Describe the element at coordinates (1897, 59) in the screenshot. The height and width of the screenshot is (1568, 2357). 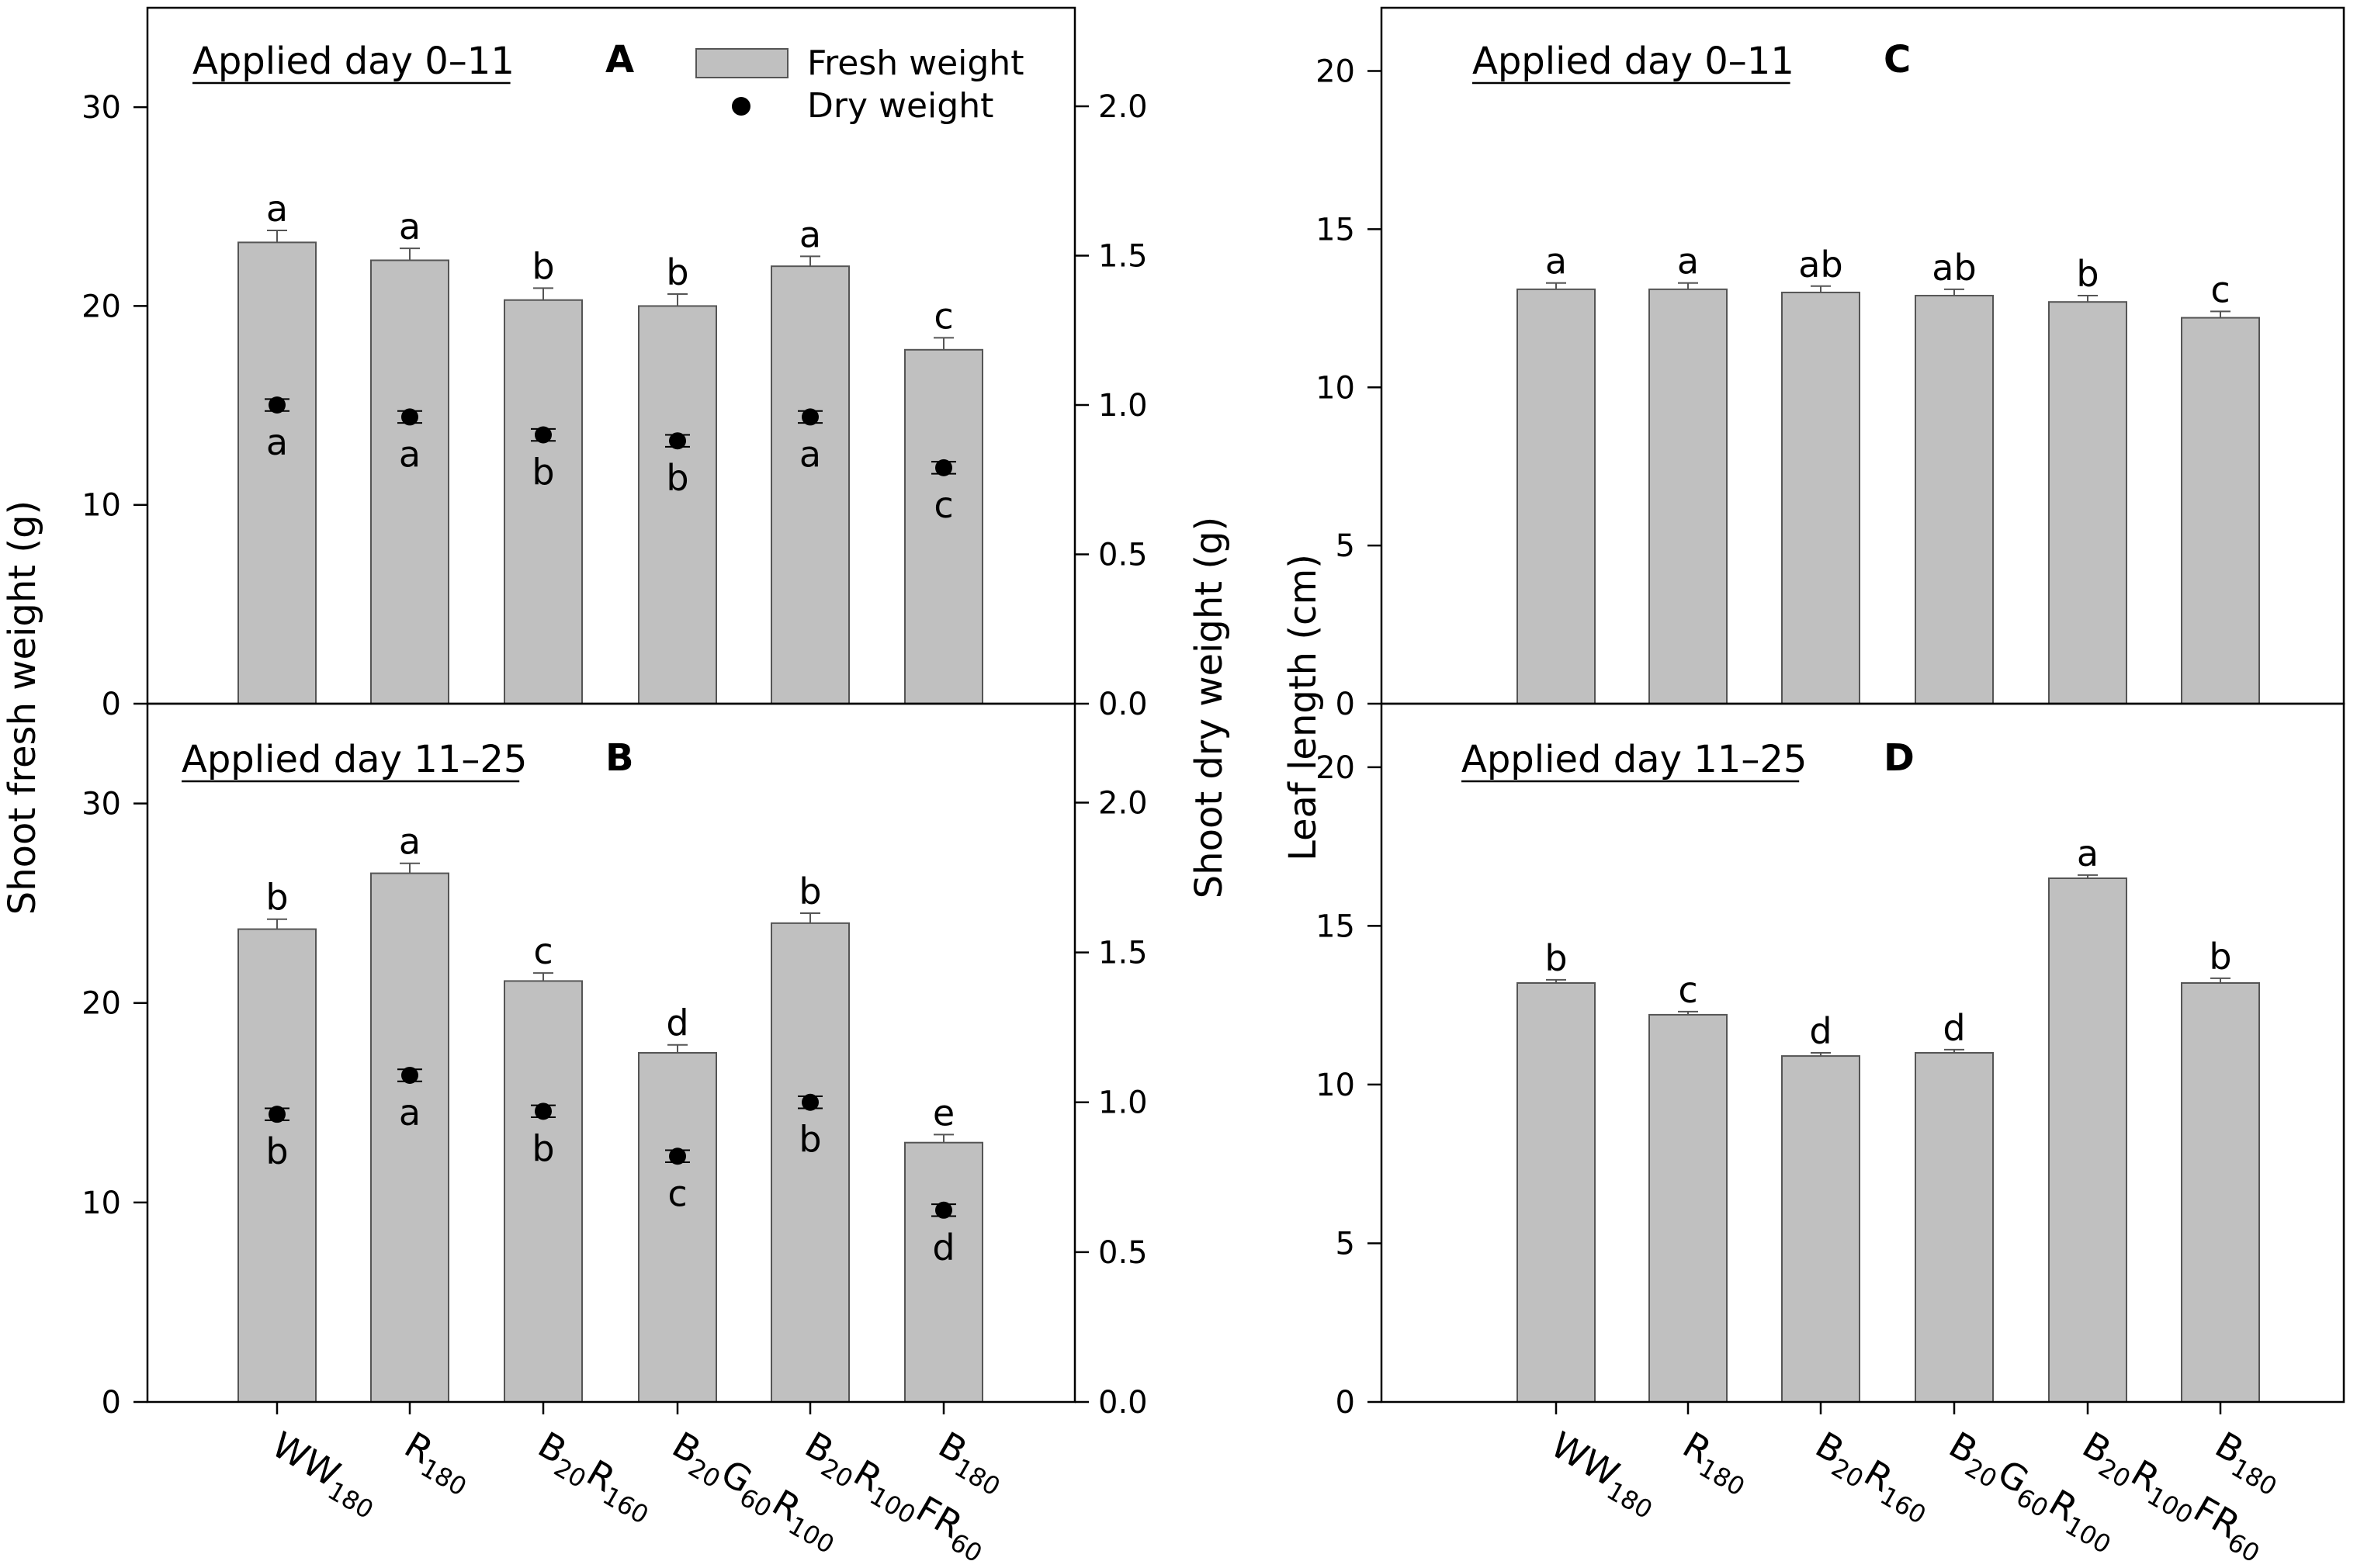
I see `panel-label: C` at that location.